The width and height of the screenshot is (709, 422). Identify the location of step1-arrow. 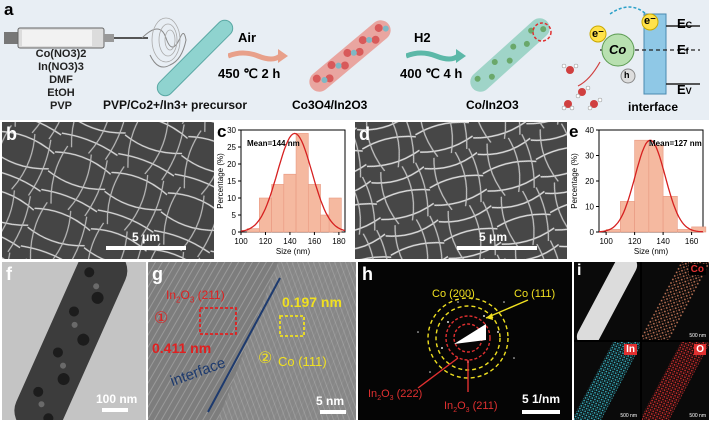
(258, 56).